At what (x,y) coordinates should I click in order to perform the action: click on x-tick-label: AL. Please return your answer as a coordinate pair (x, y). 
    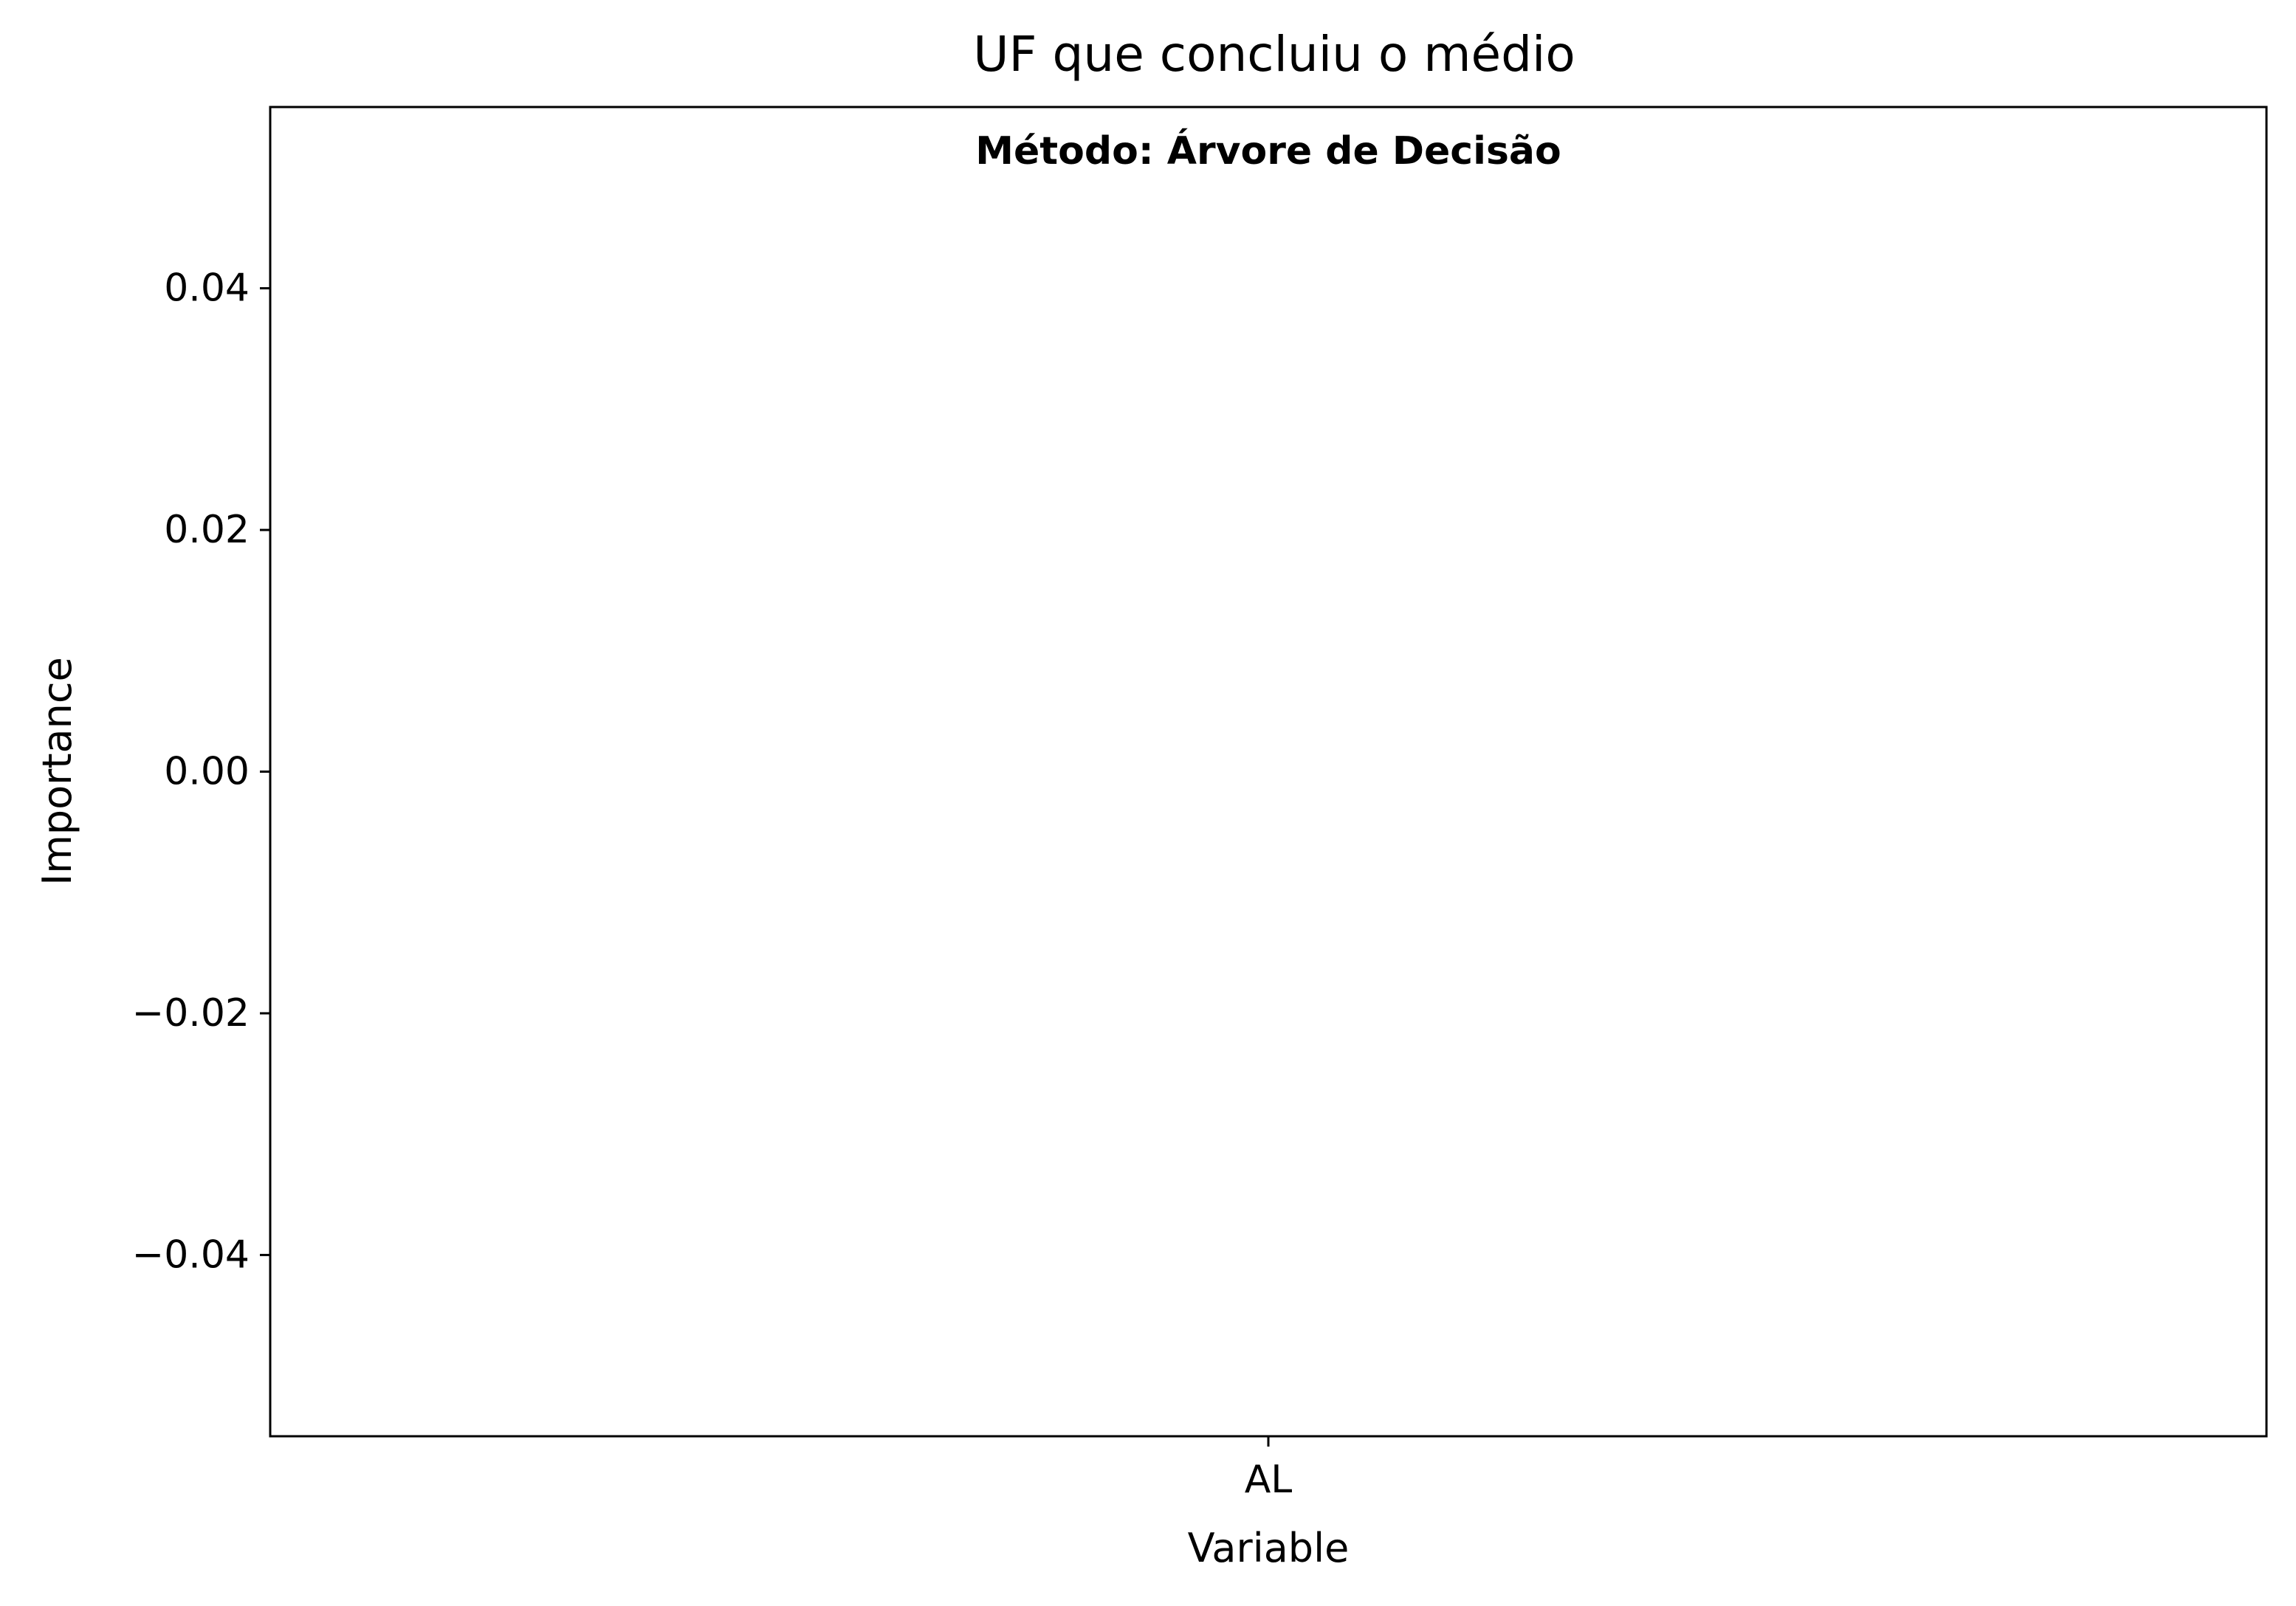
    Looking at the image, I should click on (1269, 1480).